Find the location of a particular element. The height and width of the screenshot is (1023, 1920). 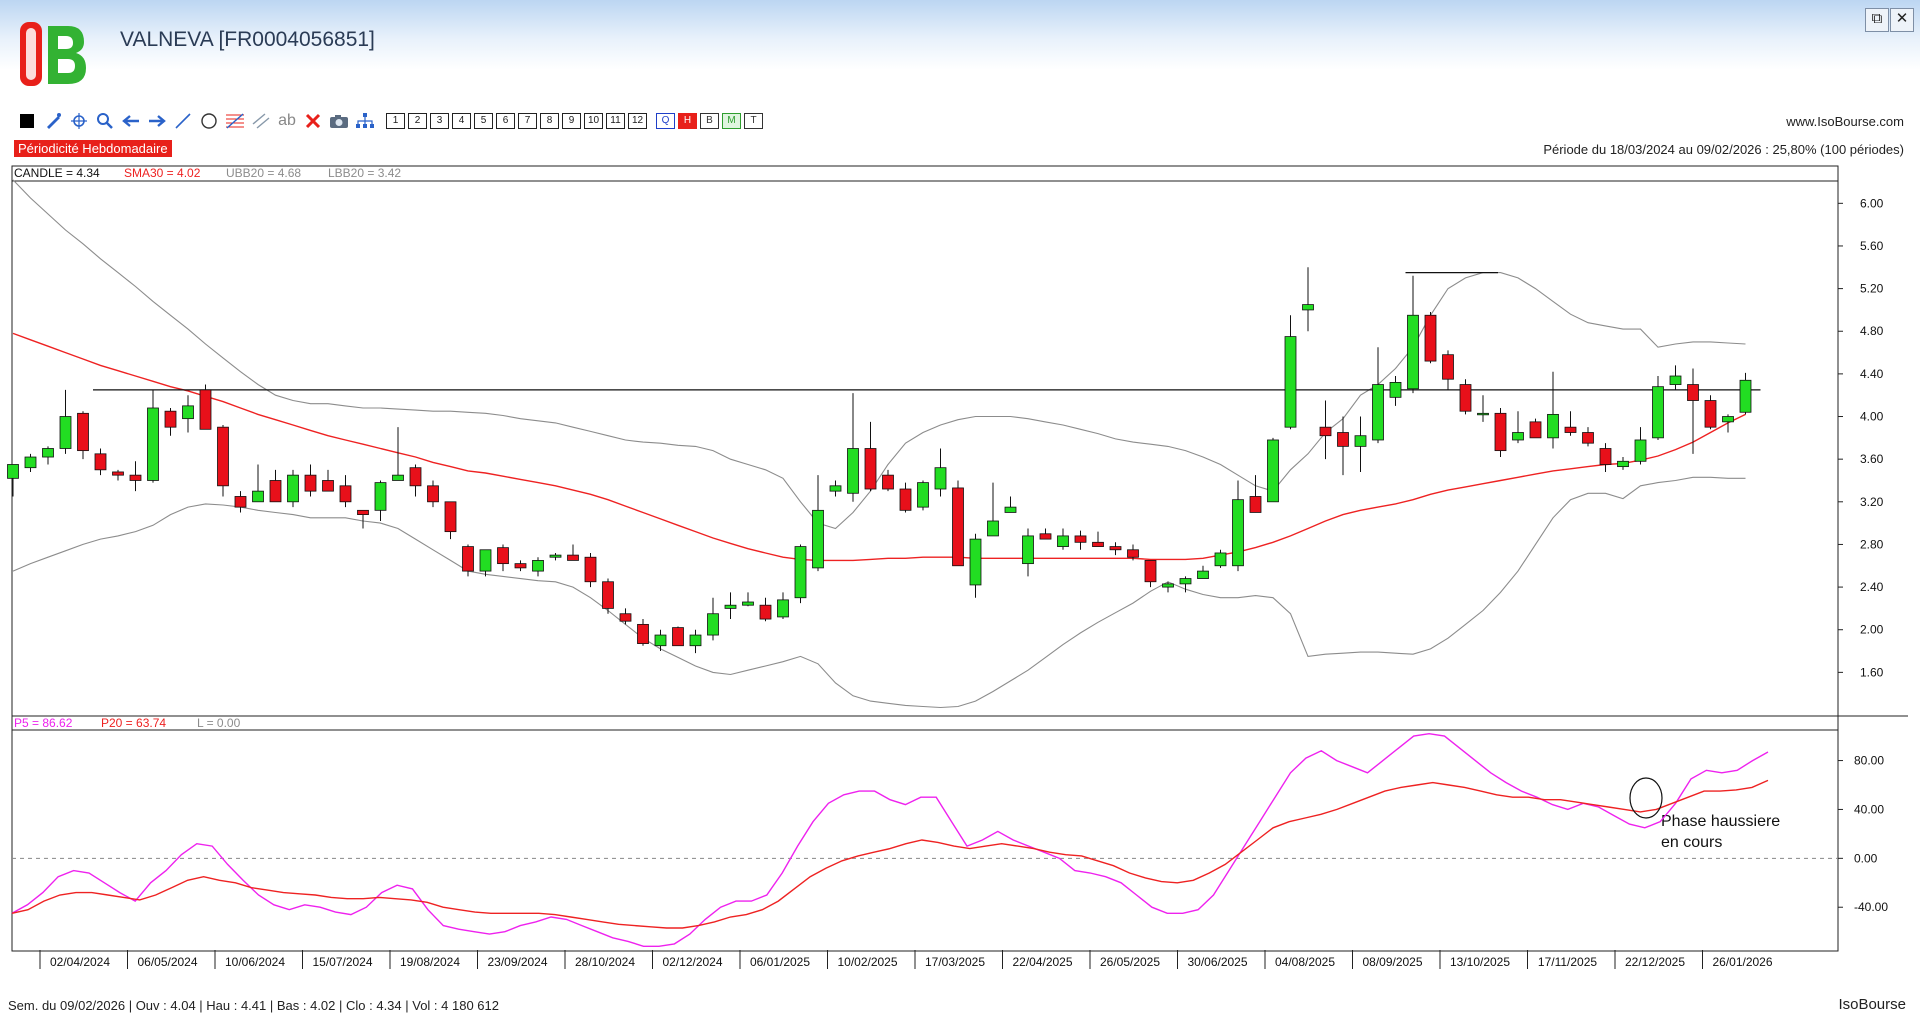

period-number-button: 1 is located at coordinates (395, 121).